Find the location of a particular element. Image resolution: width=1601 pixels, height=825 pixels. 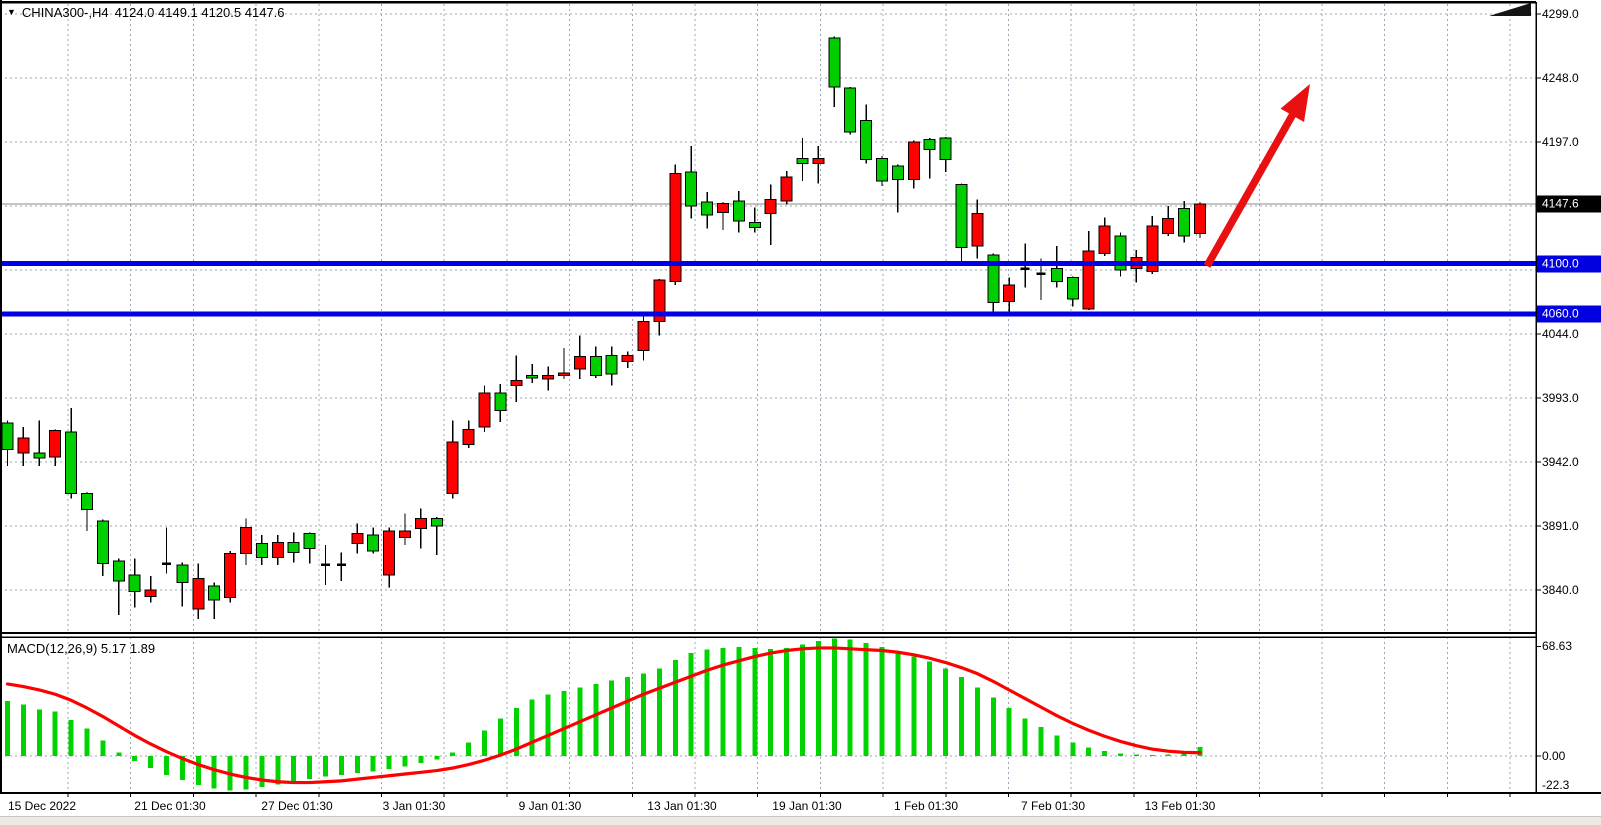

price-axis-label: 4299.0 is located at coordinates (1560, 14).